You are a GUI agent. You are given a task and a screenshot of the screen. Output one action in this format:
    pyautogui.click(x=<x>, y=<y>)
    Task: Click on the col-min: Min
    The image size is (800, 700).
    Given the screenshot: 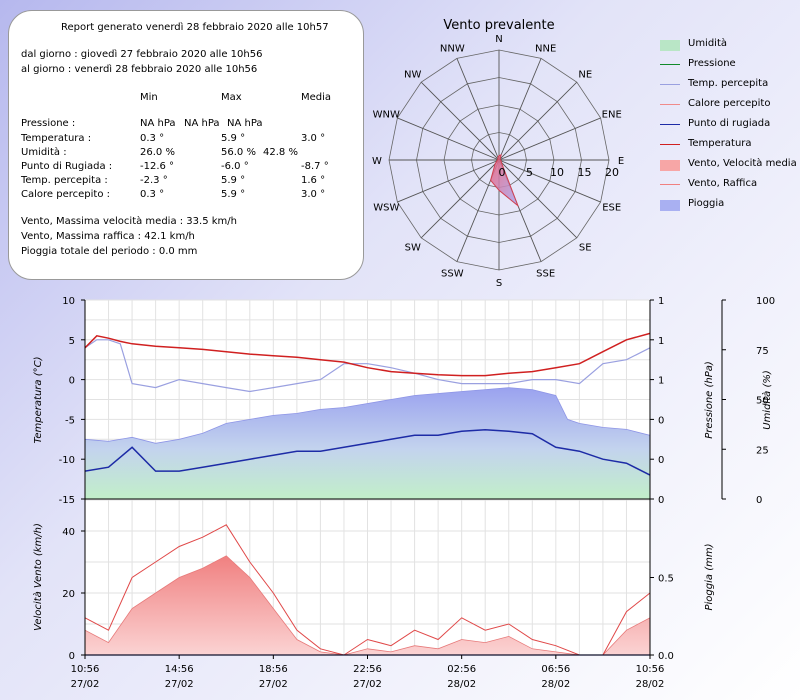 What is the action you would take?
    pyautogui.click(x=149, y=97)
    